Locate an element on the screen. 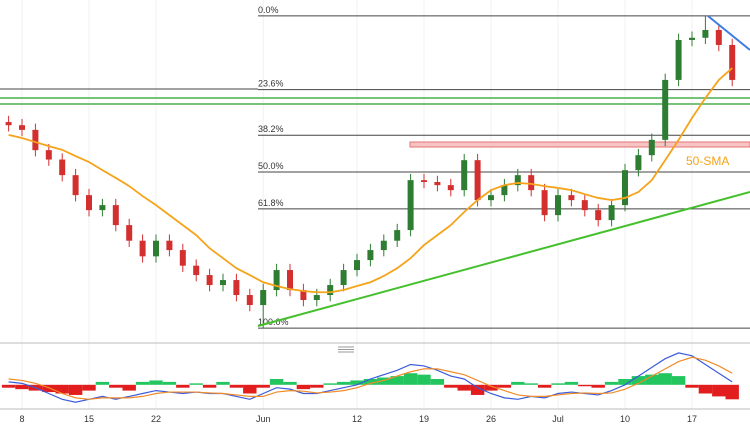  fib-label: 38.2% is located at coordinates (271, 129).